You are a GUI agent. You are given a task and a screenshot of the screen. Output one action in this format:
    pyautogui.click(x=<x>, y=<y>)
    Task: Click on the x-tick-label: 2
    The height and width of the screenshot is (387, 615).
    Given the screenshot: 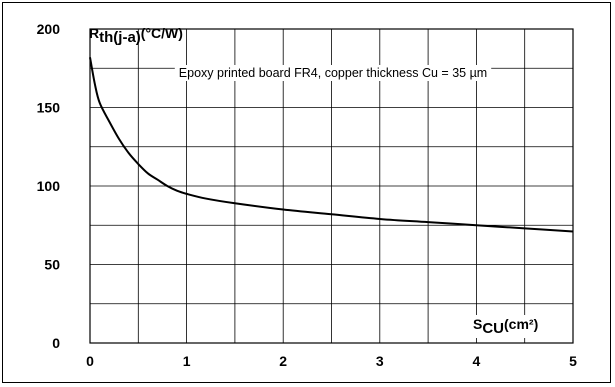 What is the action you would take?
    pyautogui.click(x=283, y=361)
    